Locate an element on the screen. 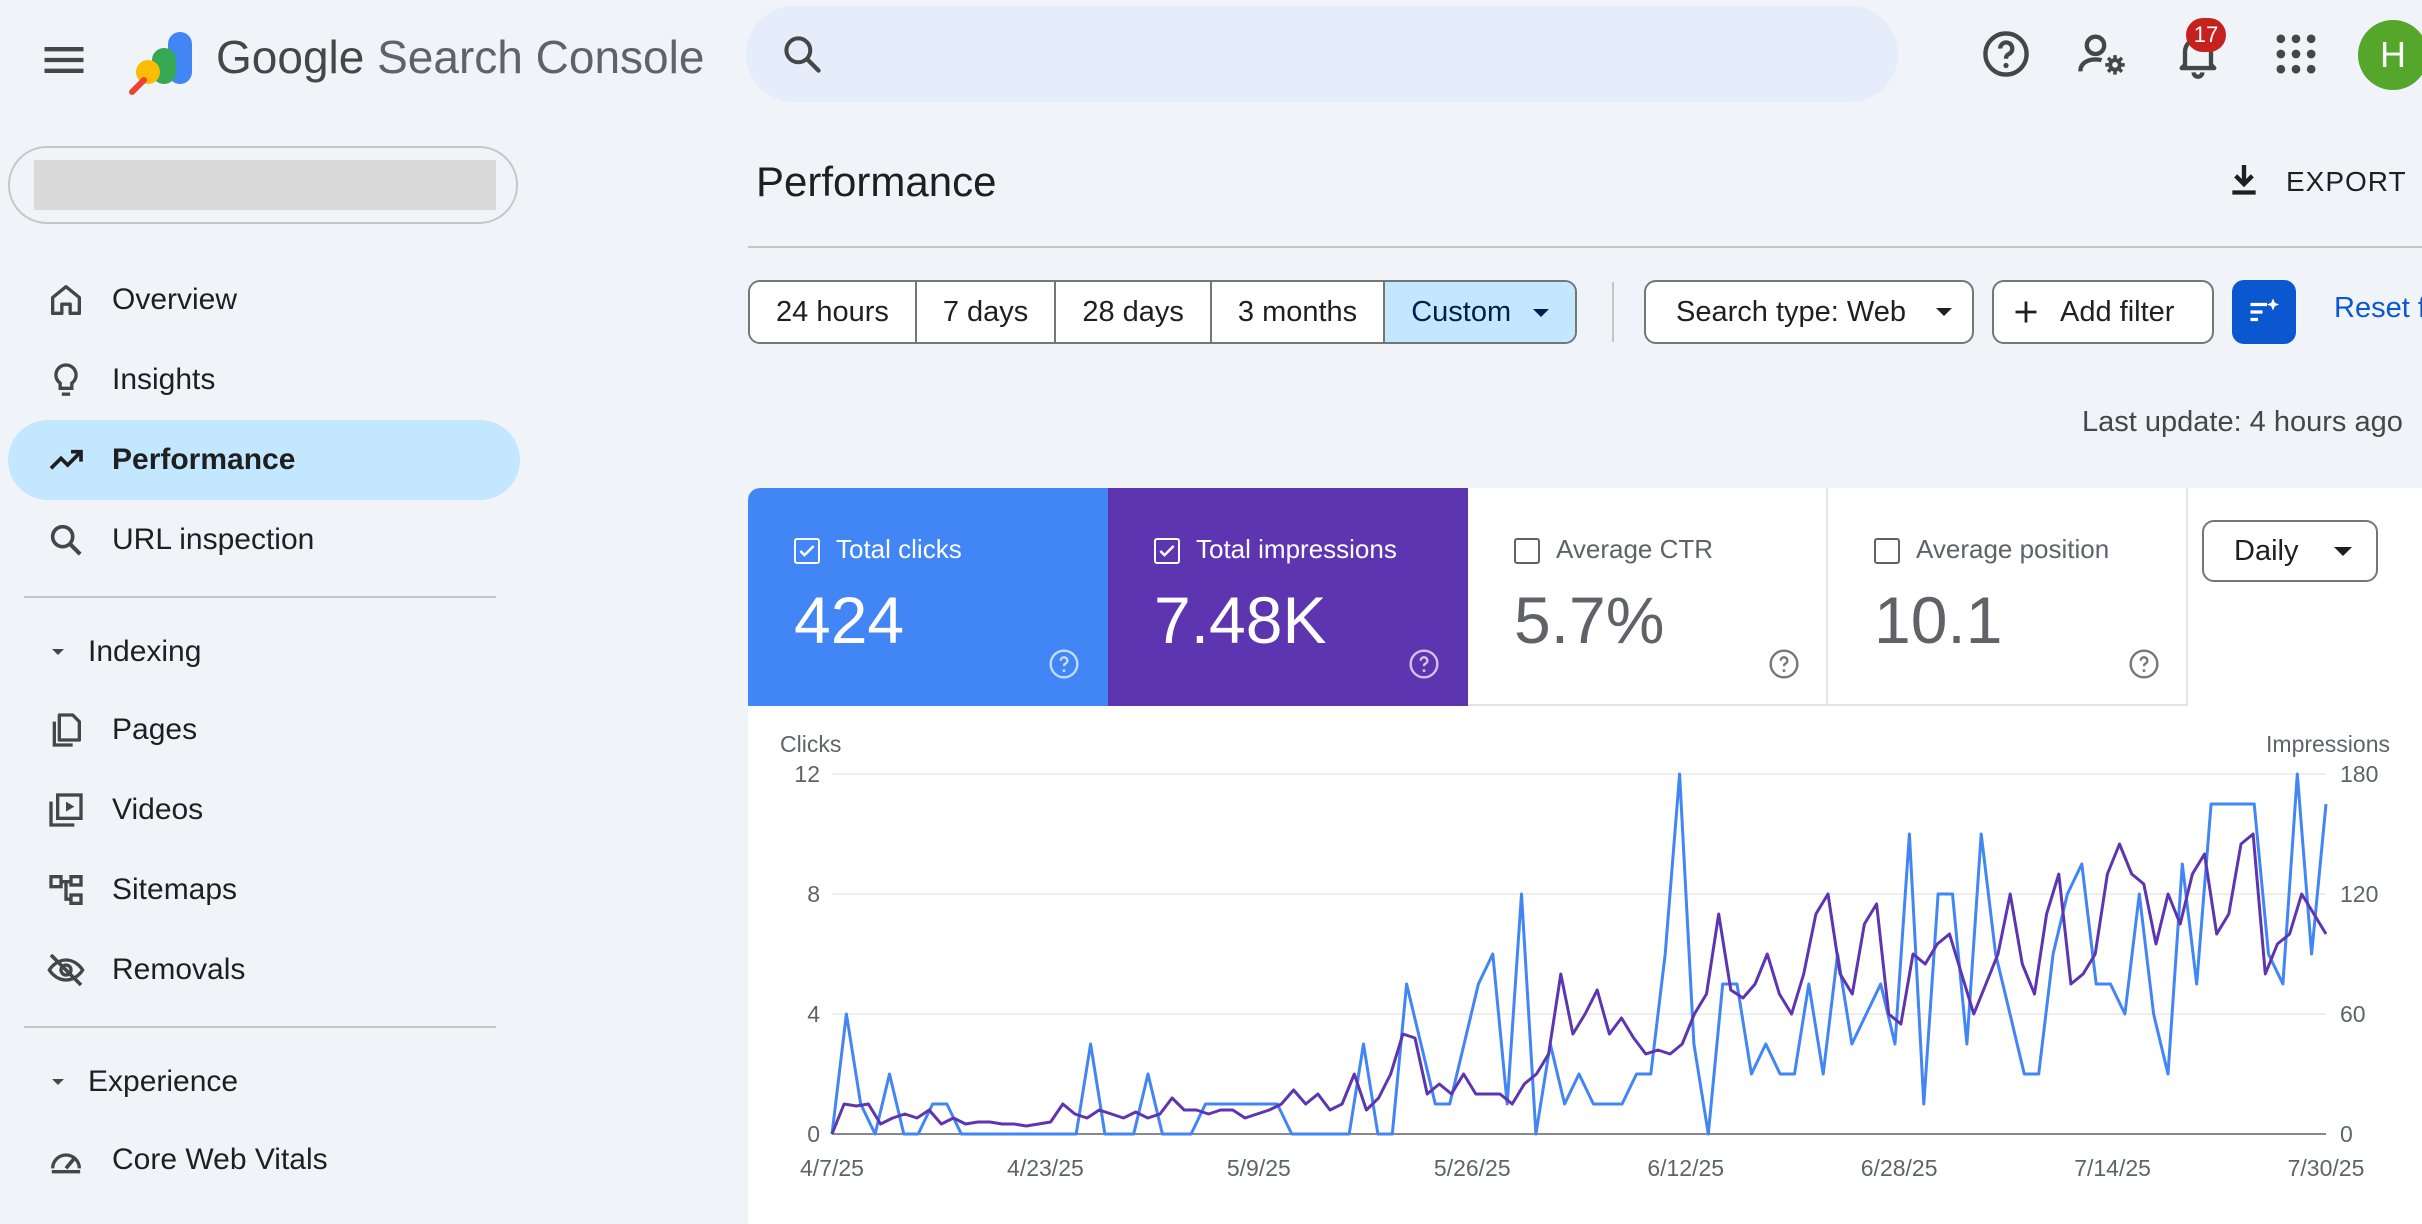 This screenshot has height=1224, width=2422. caret-down-icon is located at coordinates (58, 1082).